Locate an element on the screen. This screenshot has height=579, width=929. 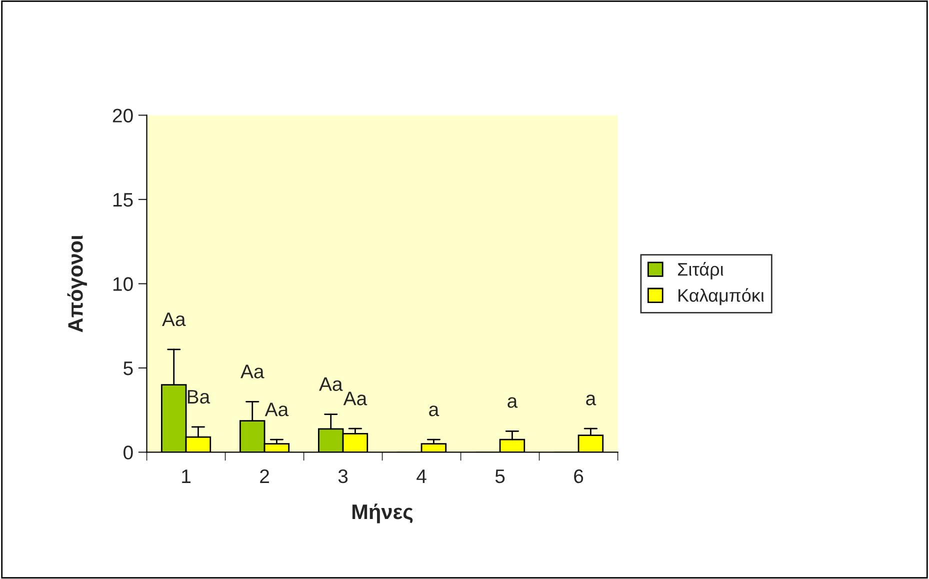
legend-label: Σιτάρι is located at coordinates (701, 271).